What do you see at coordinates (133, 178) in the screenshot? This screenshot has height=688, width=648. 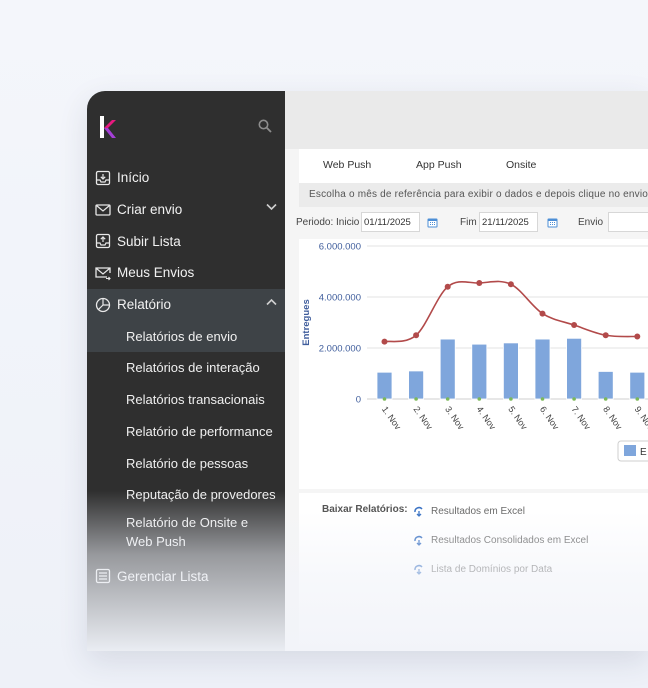 I see `sidebar-item-label: Início` at bounding box center [133, 178].